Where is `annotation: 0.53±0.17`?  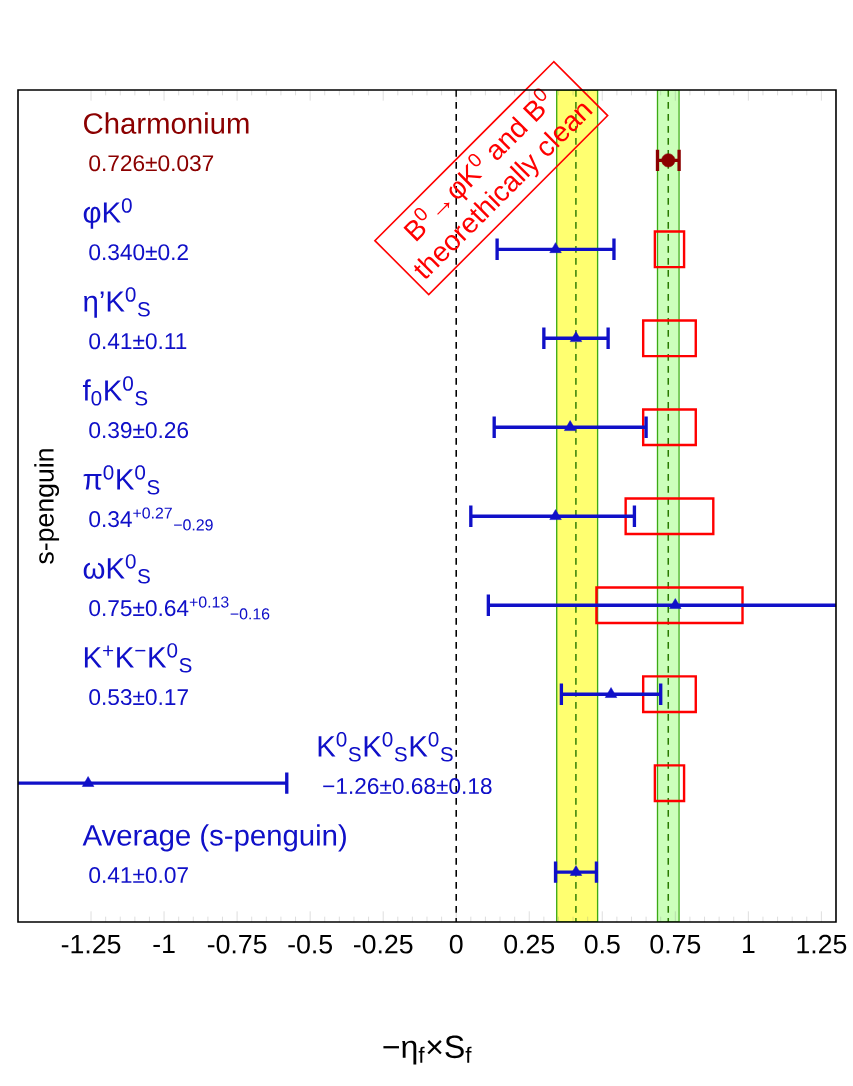 annotation: 0.53±0.17 is located at coordinates (138, 697).